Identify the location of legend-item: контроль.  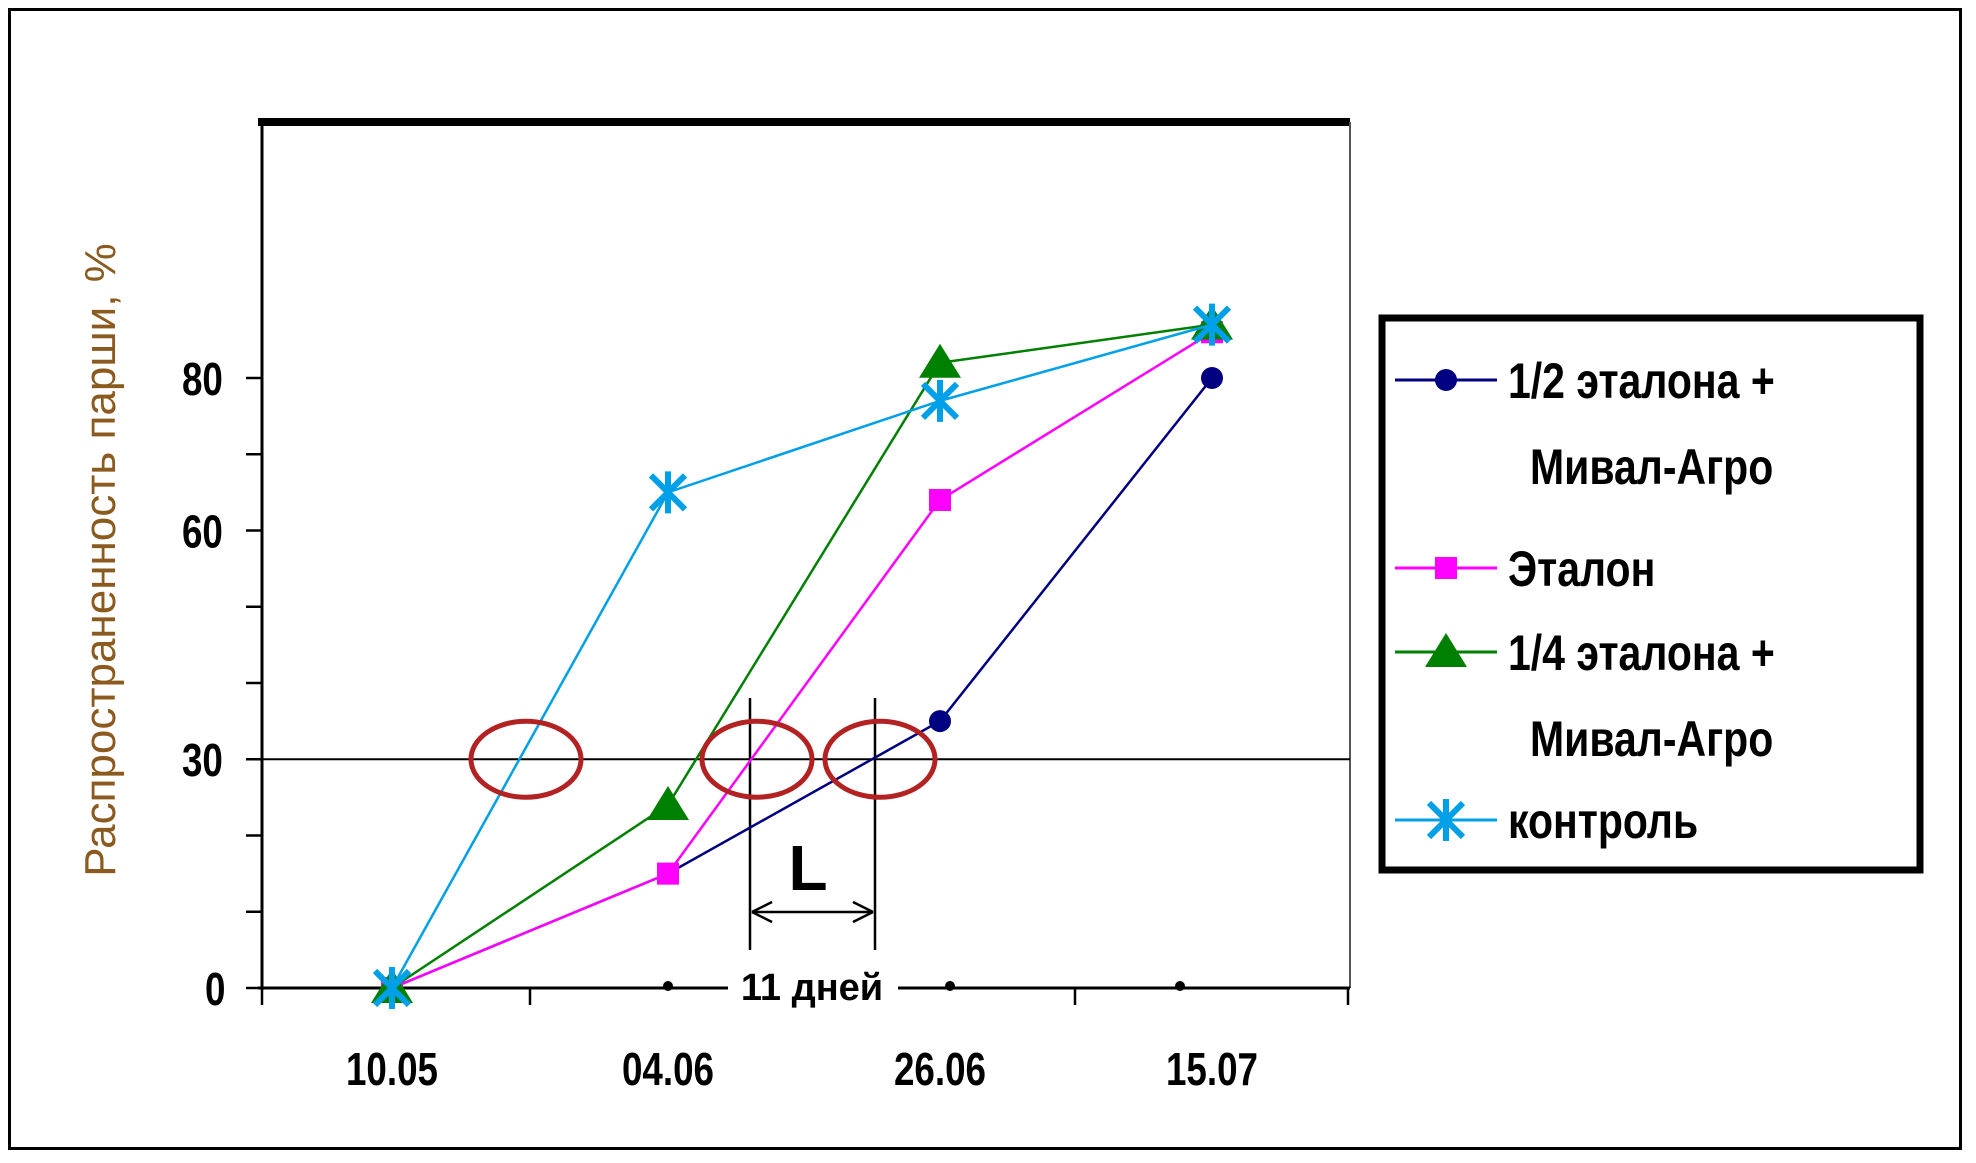
(1546, 821).